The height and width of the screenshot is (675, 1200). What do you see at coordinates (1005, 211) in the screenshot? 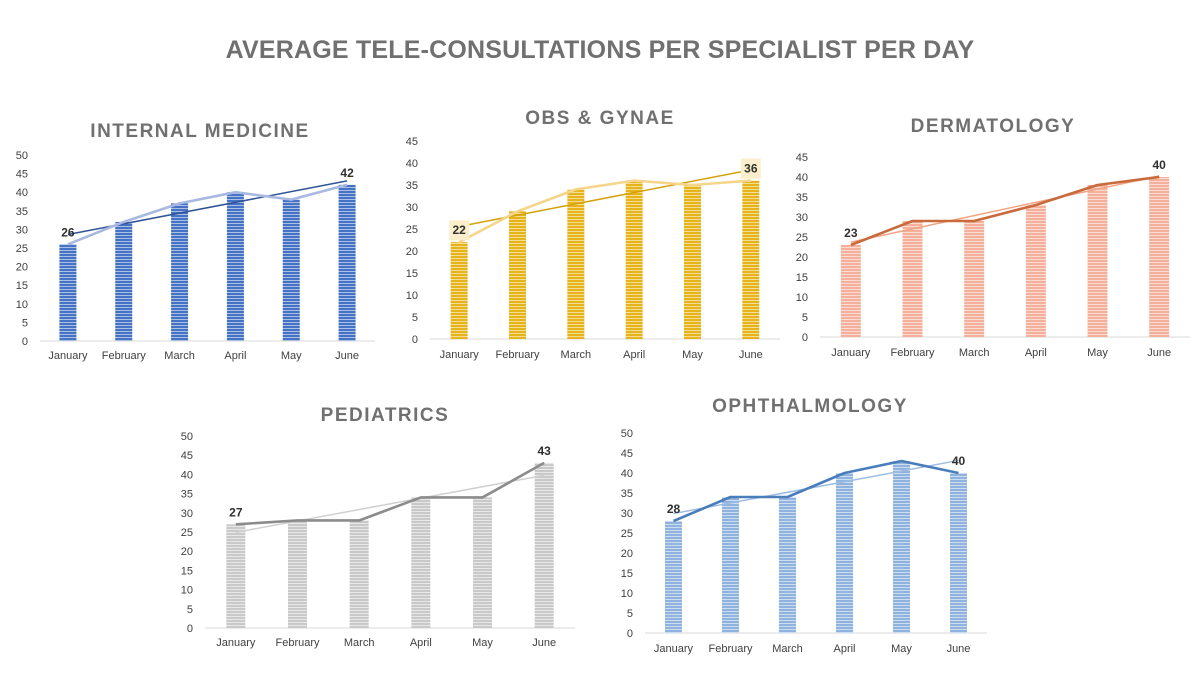
I see `dermatology-series-line` at bounding box center [1005, 211].